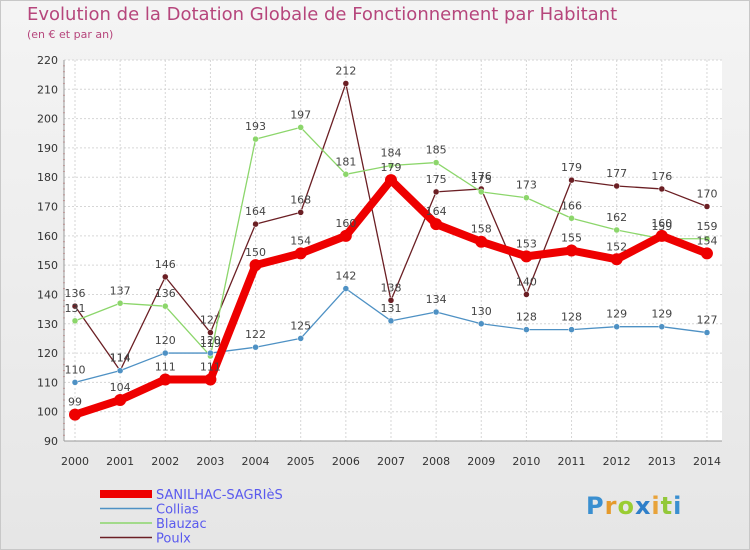 The height and width of the screenshot is (550, 750). What do you see at coordinates (47, 89) in the screenshot?
I see `y-tick-label: 210` at bounding box center [47, 89].